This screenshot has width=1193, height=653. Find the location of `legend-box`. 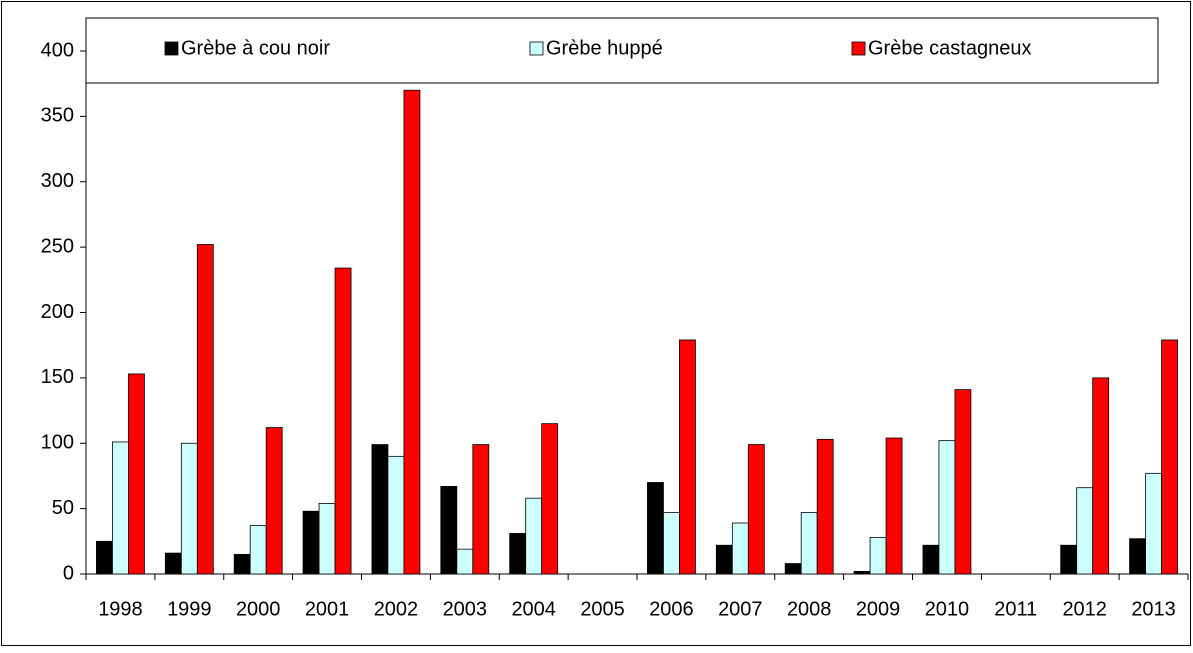

legend-box is located at coordinates (622, 50).